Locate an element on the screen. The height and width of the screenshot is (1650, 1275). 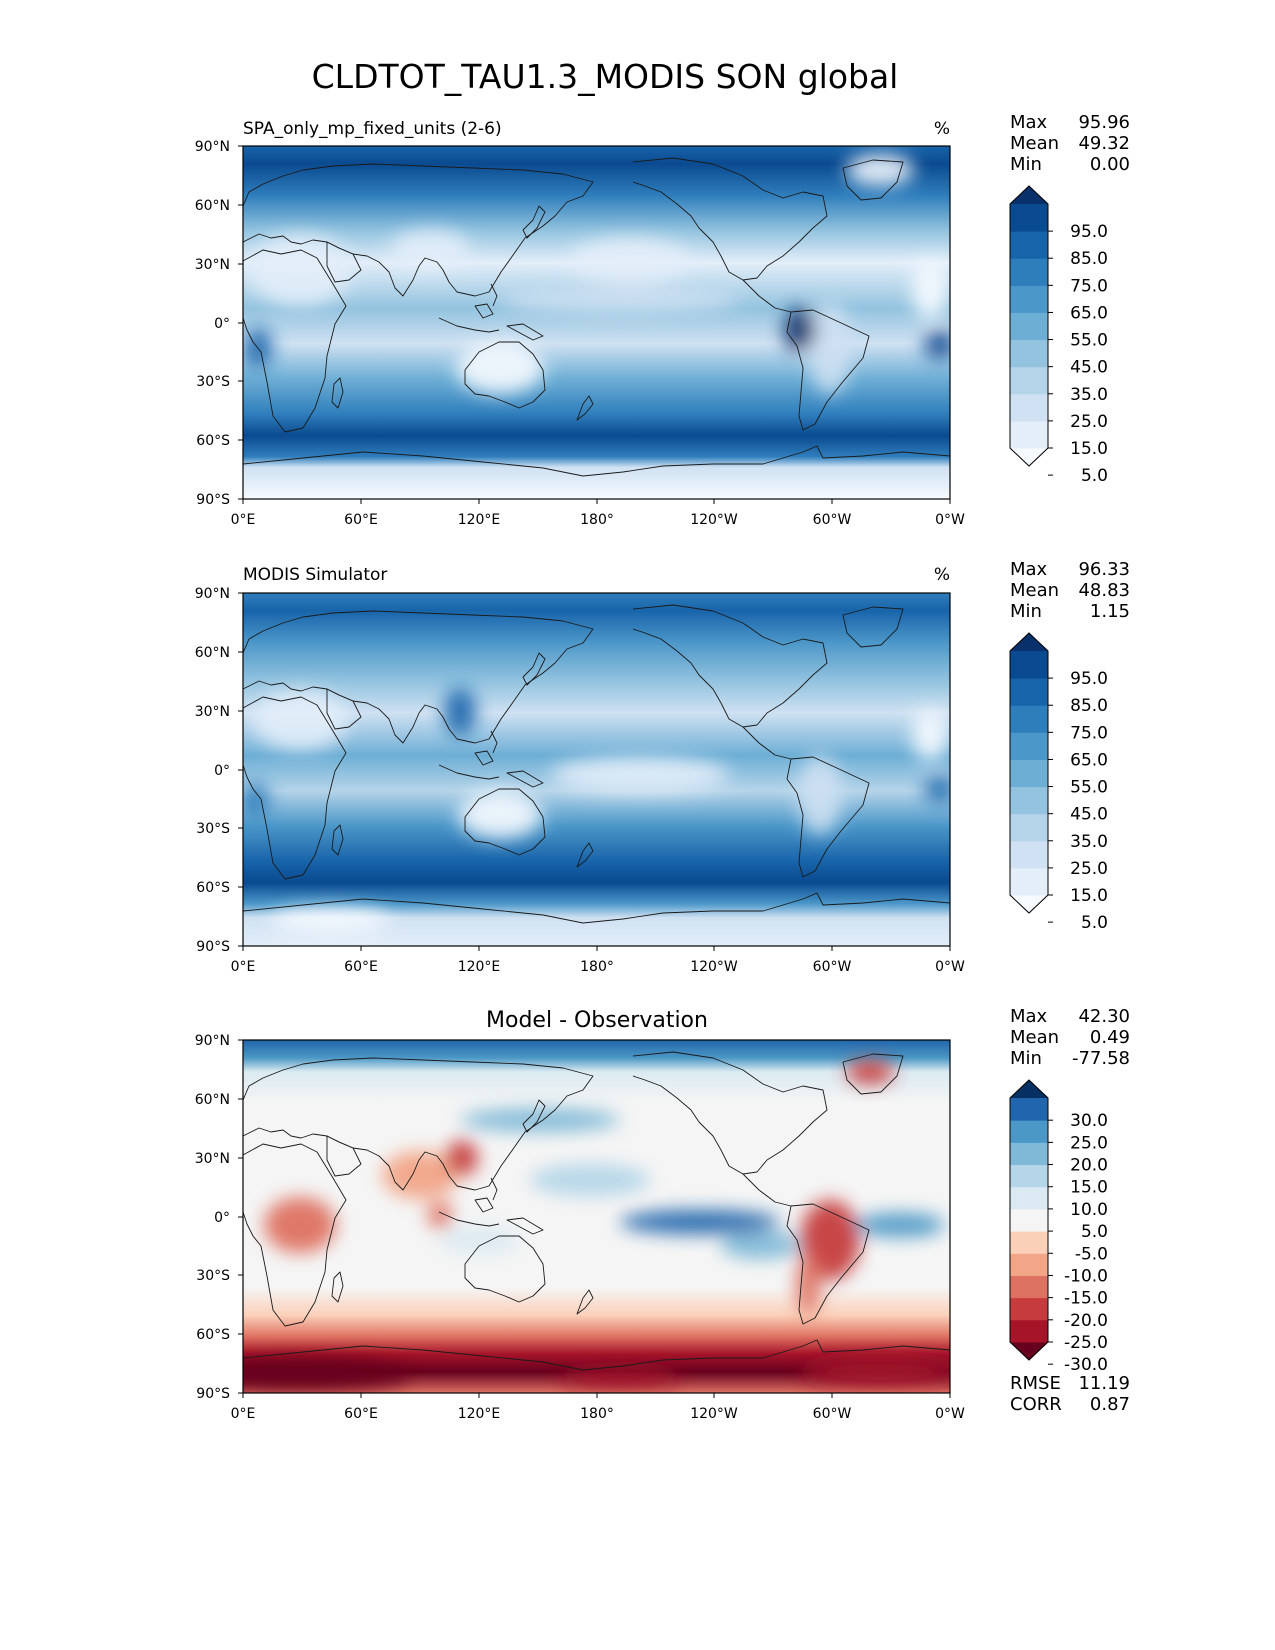
stats-box: Max 95.96 Mean 49.32 Min 0.00 is located at coordinates (1070, 143).